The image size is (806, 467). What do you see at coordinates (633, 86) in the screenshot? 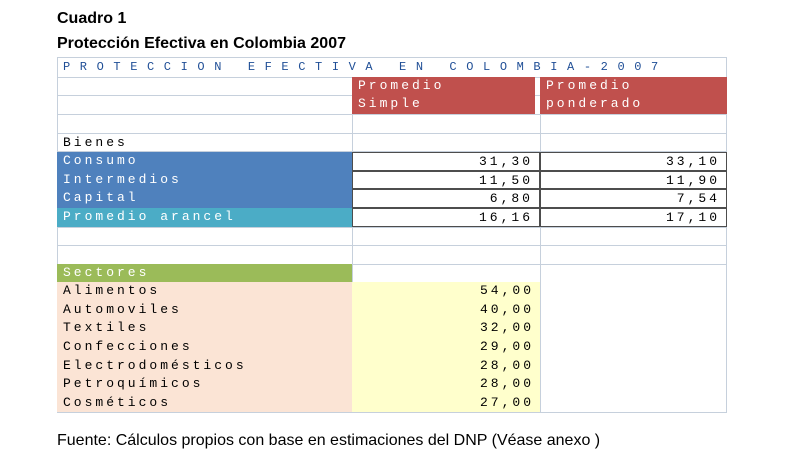
I see `header-ponderado-line1: Promedio` at bounding box center [633, 86].